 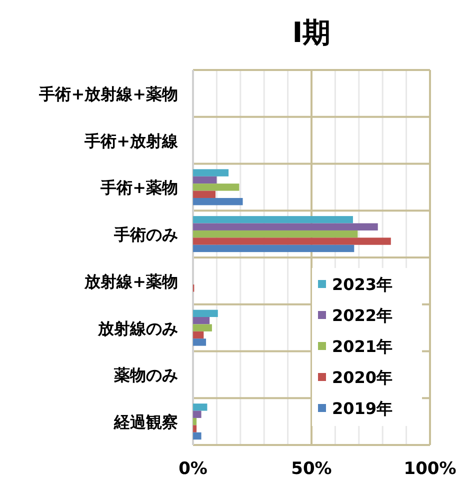 What do you see at coordinates (145, 422) in the screenshot?
I see `y-tick-label: 経過観察` at bounding box center [145, 422].